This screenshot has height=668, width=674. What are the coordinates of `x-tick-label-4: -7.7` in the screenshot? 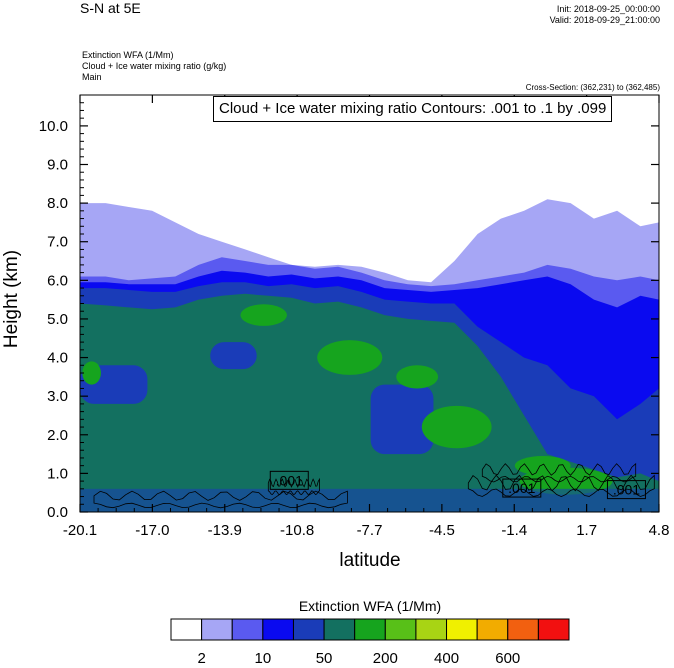 It's located at (370, 530).